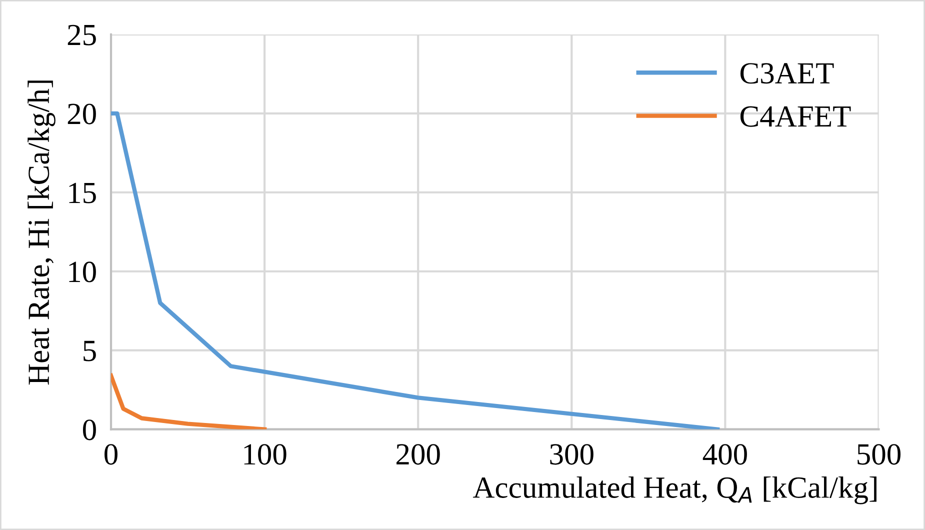 Image resolution: width=925 pixels, height=530 pixels. I want to click on x-axis-title: Accumulated Heat, Q$_{A}$ [kCal/kg], so click(674, 490).